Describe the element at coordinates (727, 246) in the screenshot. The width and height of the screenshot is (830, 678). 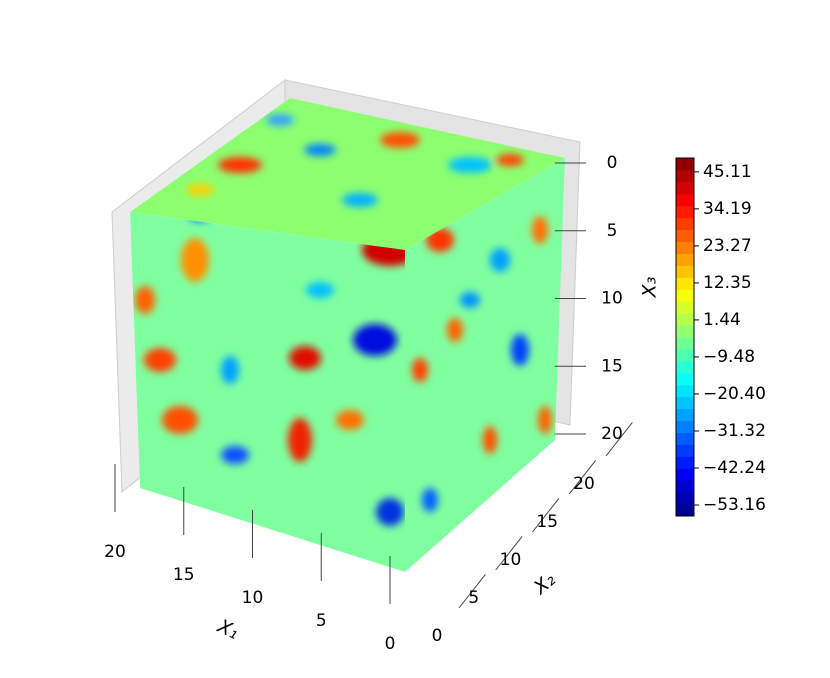
I see `colorbar-label: 23.27` at that location.